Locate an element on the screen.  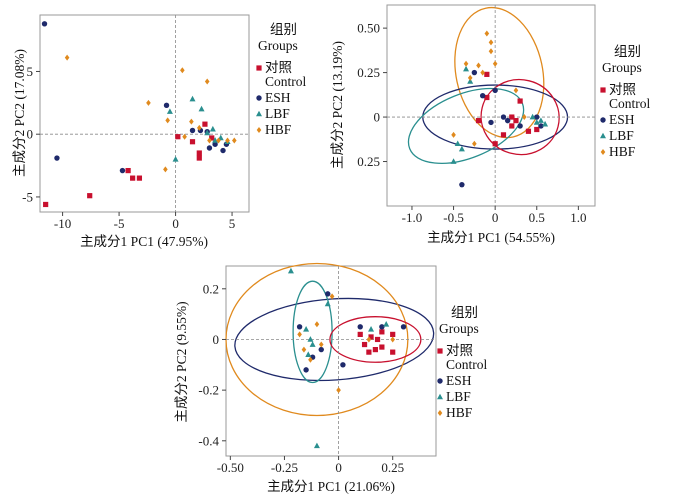
y-tick-label: -0.2 is located at coordinates (208, 390).